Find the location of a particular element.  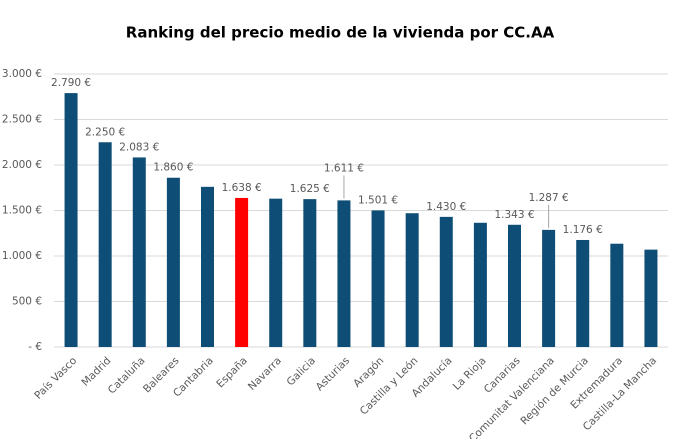

y-tick-label: 3.000 € is located at coordinates (22, 74).